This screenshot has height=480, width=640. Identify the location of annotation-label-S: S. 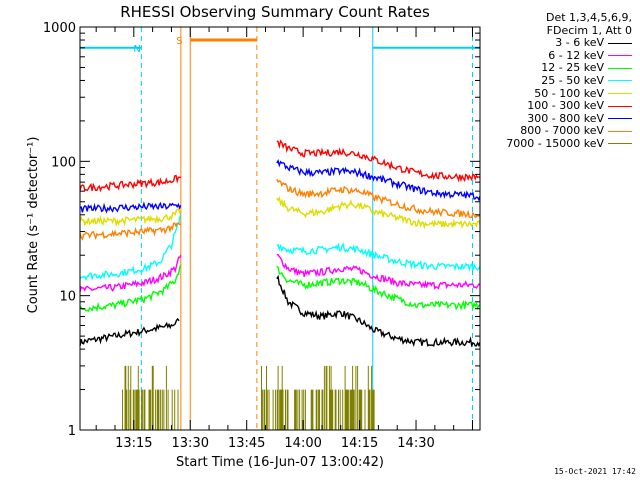
(179, 41).